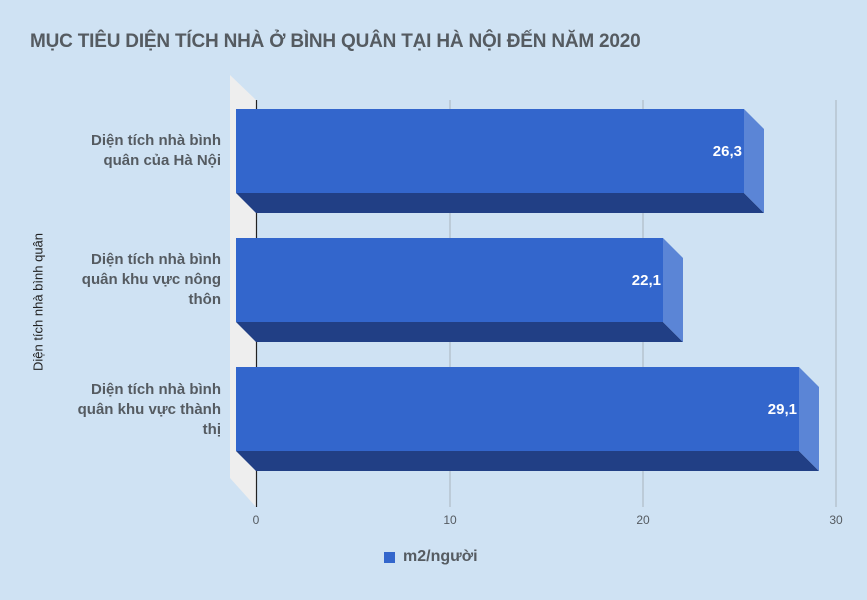 This screenshot has height=600, width=867. I want to click on x-tick-20: 20, so click(643, 520).